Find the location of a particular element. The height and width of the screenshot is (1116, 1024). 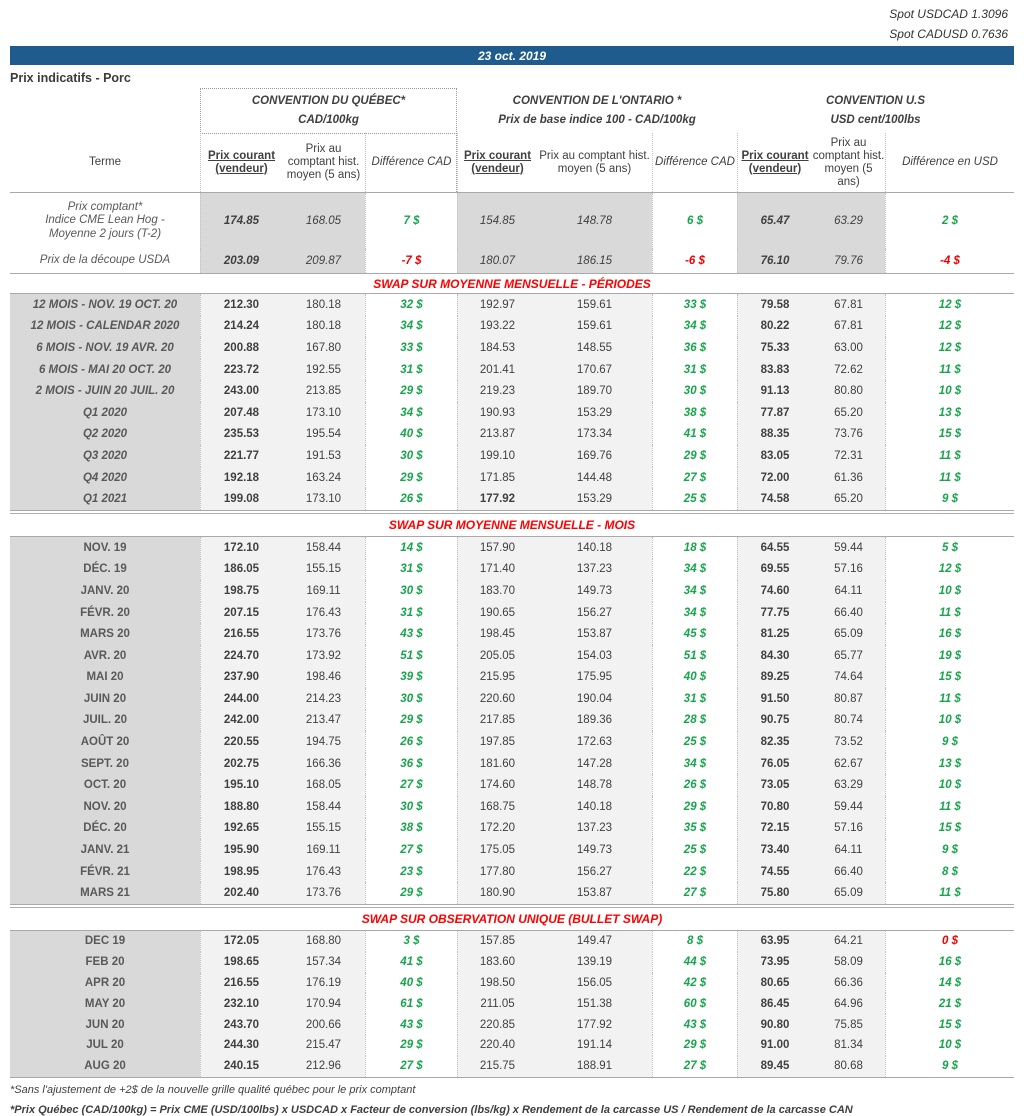

difference-cell: 16 $ is located at coordinates (949, 962).